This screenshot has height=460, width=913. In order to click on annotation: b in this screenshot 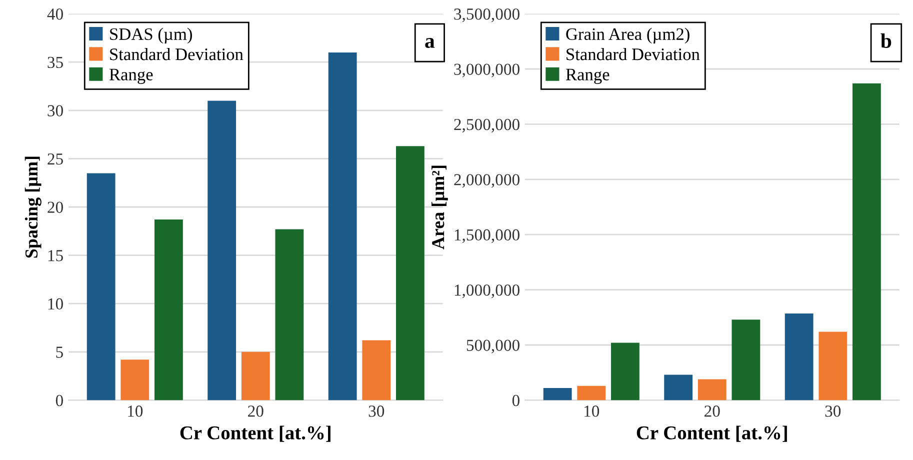, I will do `click(886, 40)`.